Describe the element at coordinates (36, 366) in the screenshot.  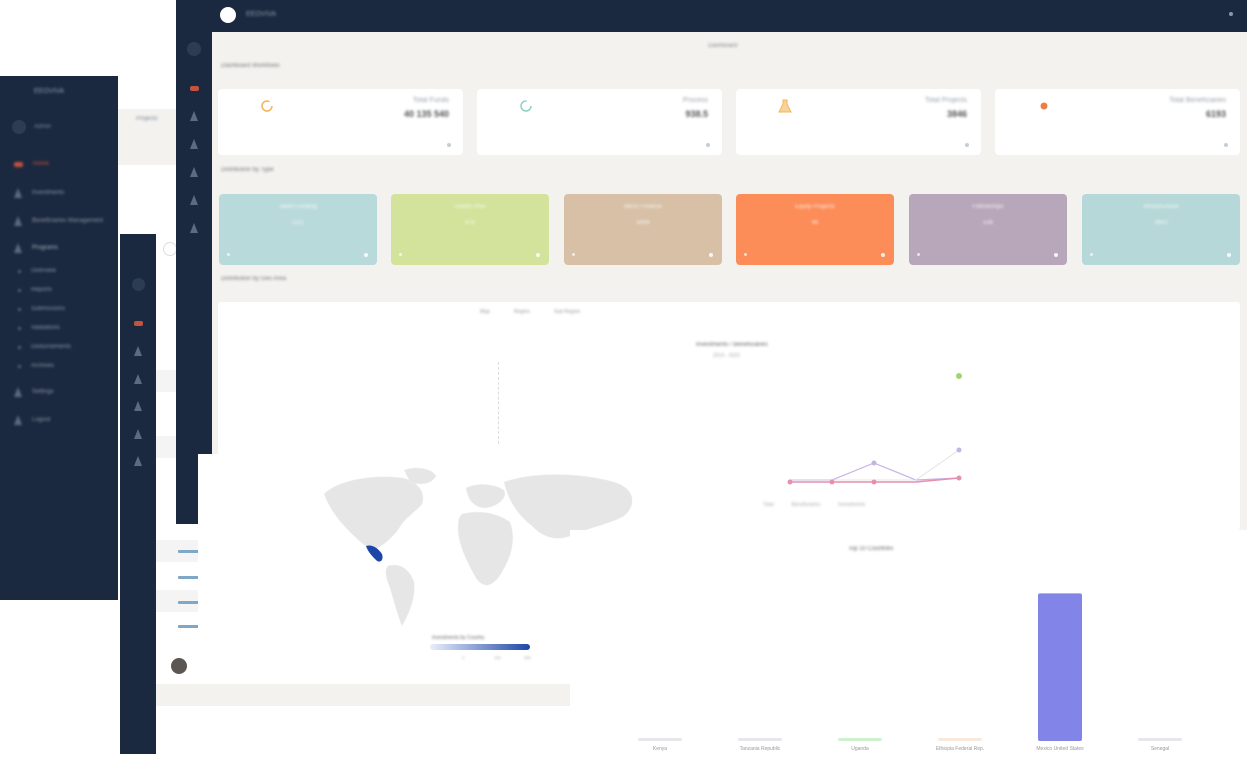
I see `back-subitem: Archives` at that location.